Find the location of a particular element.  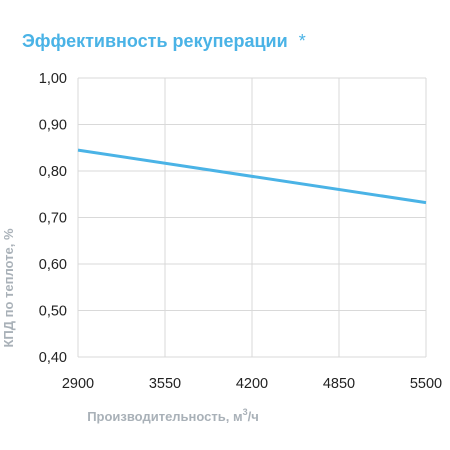

y-tick-label: 1,00 is located at coordinates (53, 79).